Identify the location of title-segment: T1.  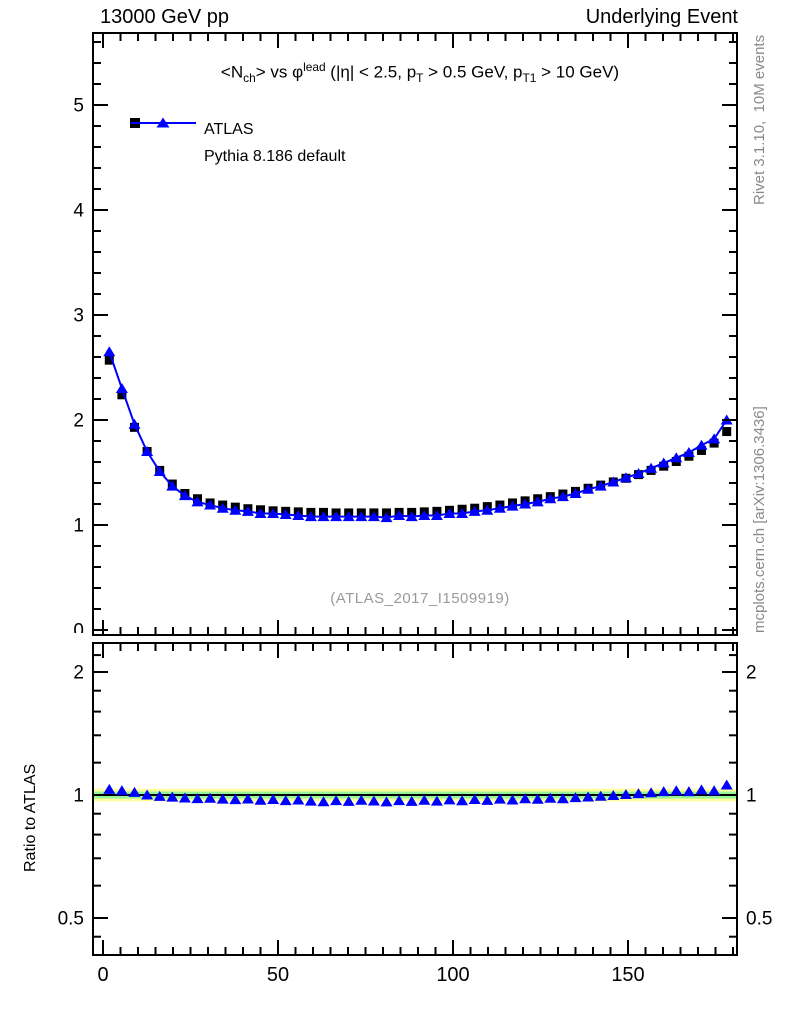
(529, 78).